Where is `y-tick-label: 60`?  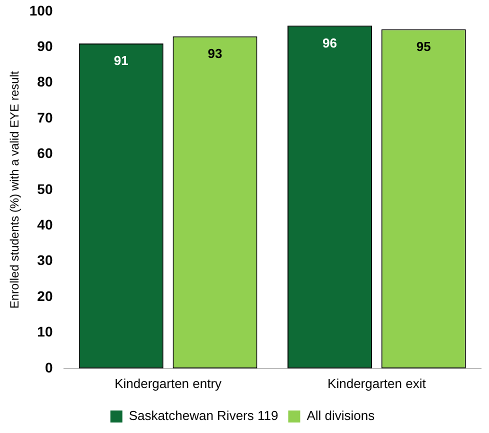
y-tick-label: 60 is located at coordinates (45, 153).